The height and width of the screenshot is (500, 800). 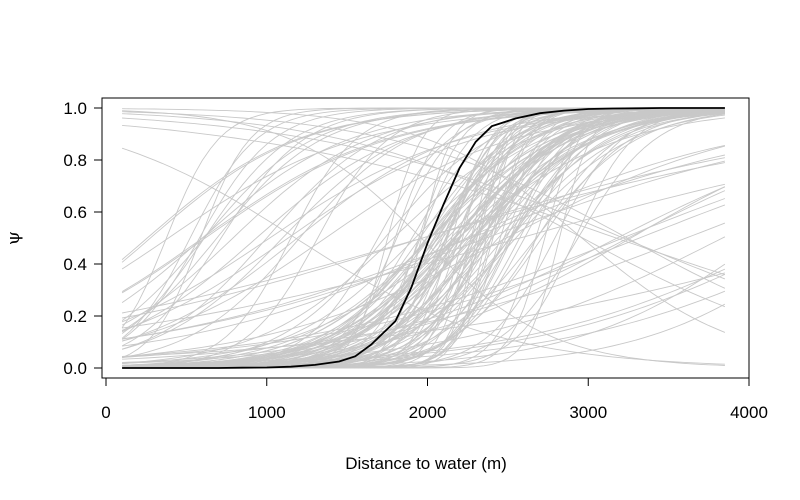 What do you see at coordinates (267, 412) in the screenshot?
I see `x-tick-label: 1000` at bounding box center [267, 412].